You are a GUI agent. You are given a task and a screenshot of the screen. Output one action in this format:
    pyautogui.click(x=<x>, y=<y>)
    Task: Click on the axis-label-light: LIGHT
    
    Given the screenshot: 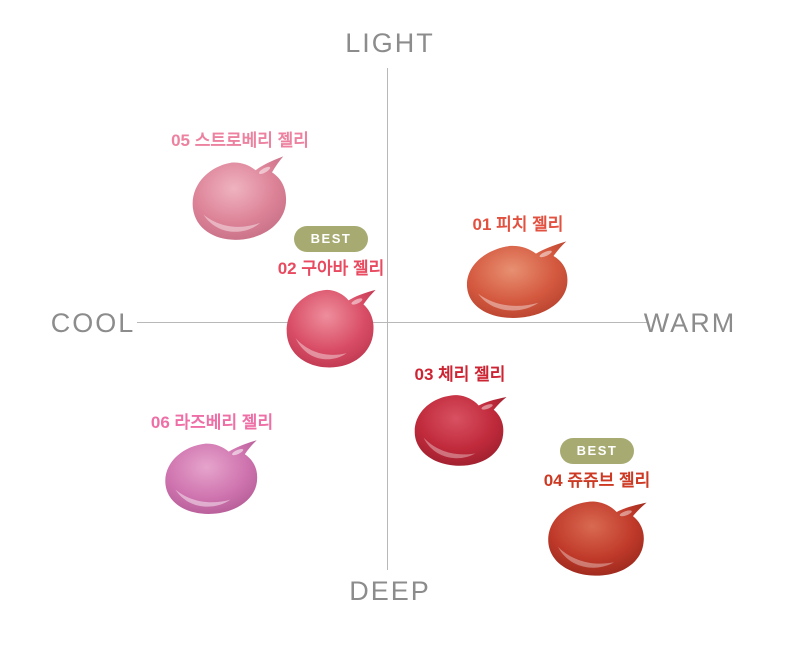 What is the action you would take?
    pyautogui.click(x=390, y=43)
    